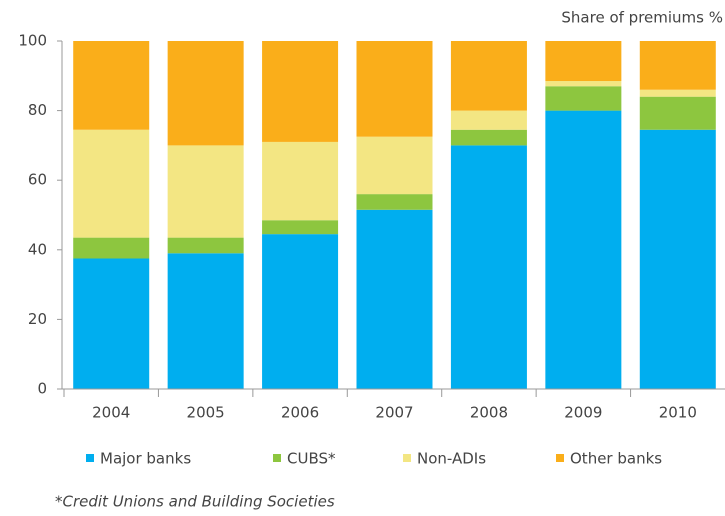 The height and width of the screenshot is (516, 725). I want to click on y-axis-label: Share of premiums %, so click(642, 18).